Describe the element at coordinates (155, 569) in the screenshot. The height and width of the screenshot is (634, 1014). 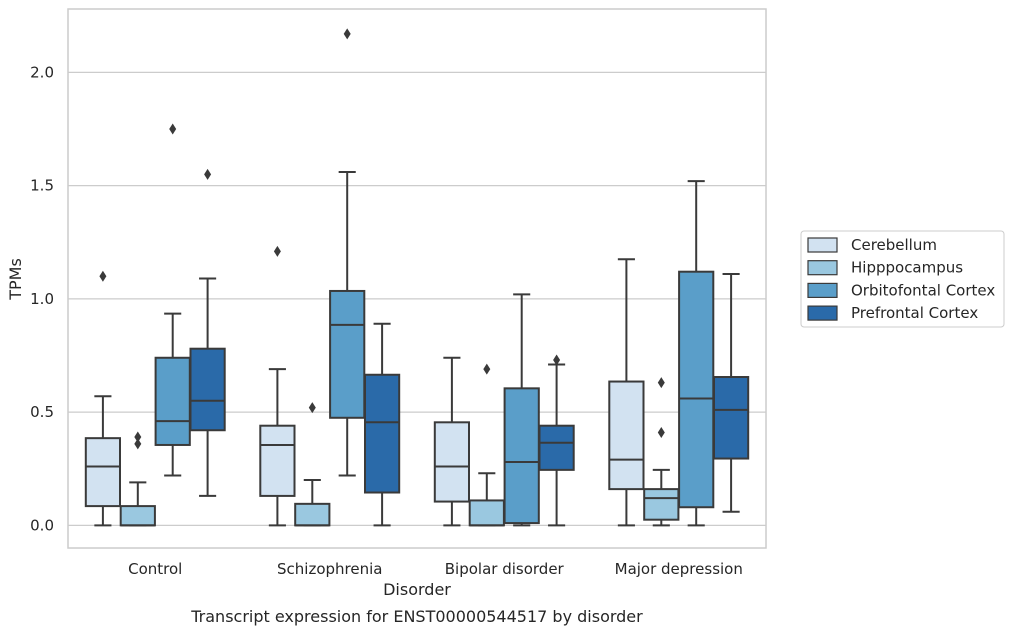
I see `x-tick-label: Control` at that location.